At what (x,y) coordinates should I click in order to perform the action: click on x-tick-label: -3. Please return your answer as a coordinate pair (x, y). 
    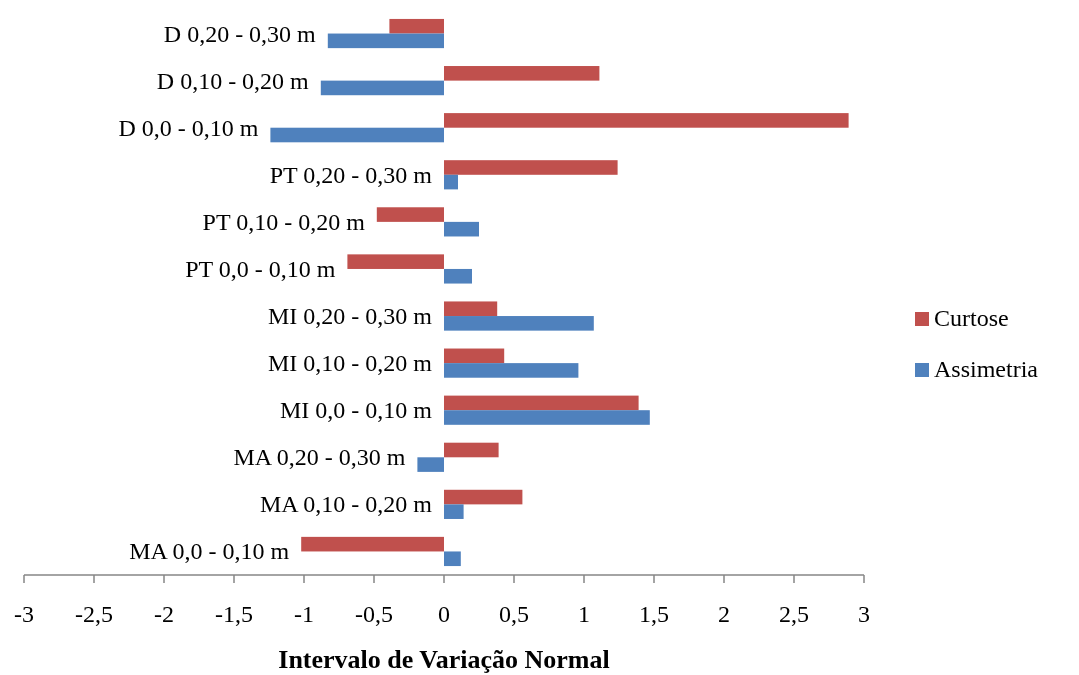
    Looking at the image, I should click on (24, 614).